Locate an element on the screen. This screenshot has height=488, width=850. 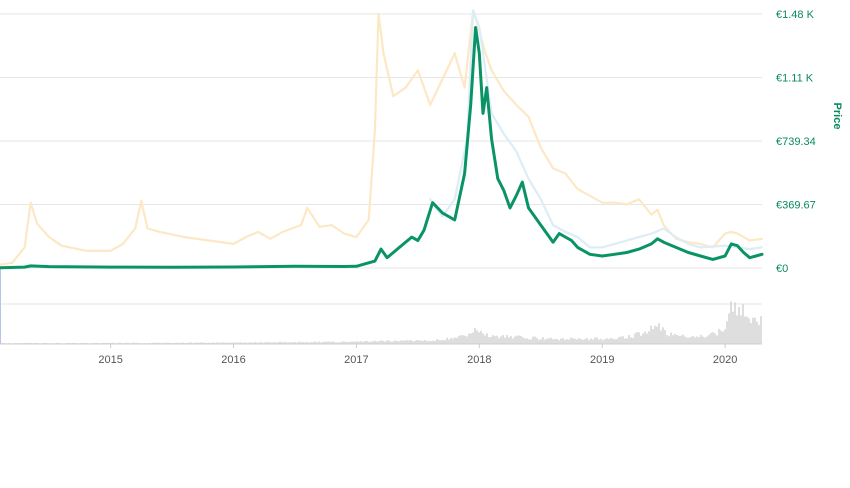
volume-histogram is located at coordinates (381, 322).